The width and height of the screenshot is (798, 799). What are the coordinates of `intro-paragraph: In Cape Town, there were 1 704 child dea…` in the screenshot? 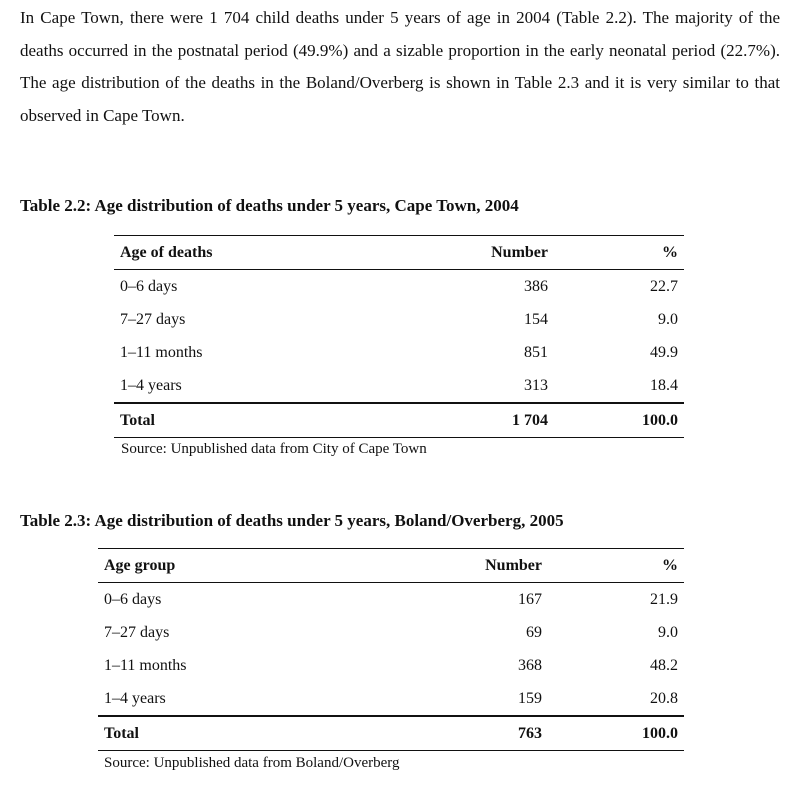 It's located at (400, 66).